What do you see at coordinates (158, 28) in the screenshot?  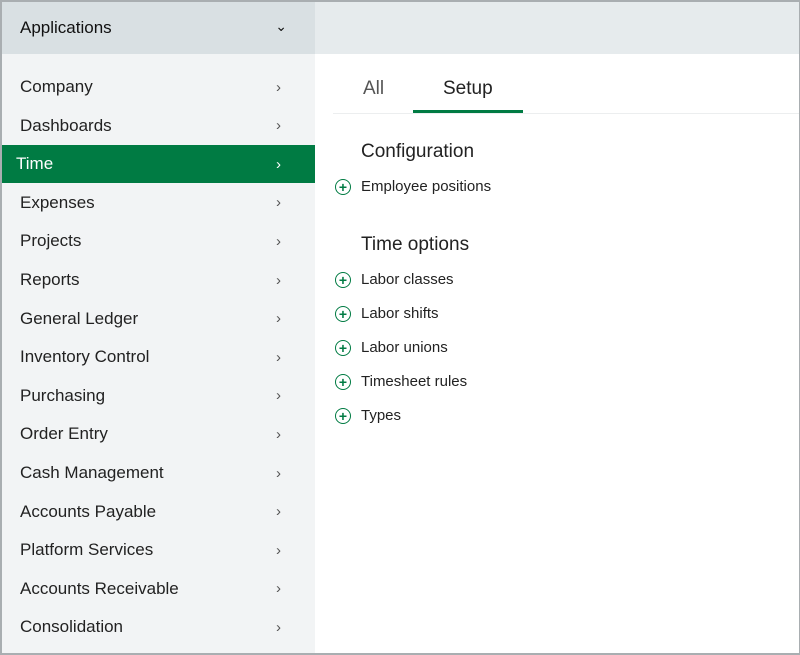 I see `applications-dropdown: Applications ⌄` at bounding box center [158, 28].